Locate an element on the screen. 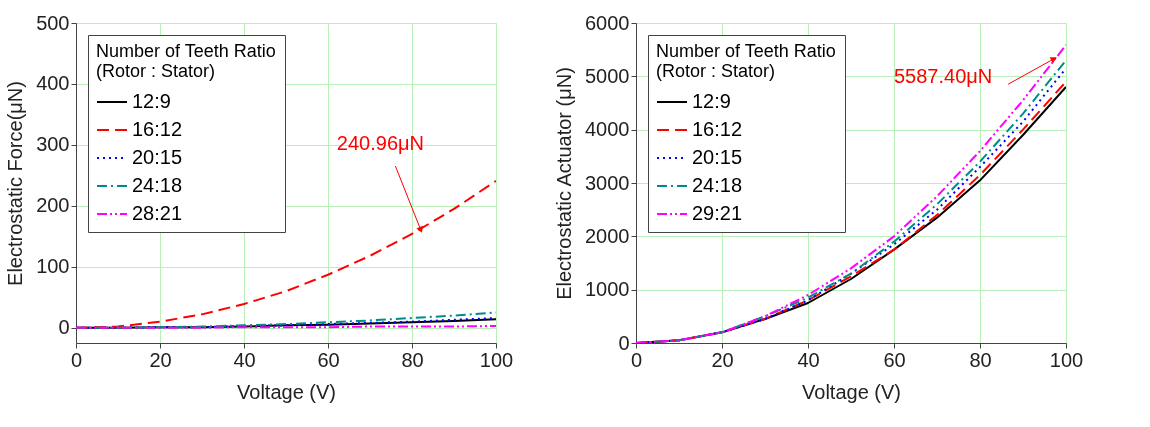 This screenshot has width=1150, height=427. y-axis-title: Electrostatic Force(μN) is located at coordinates (15, 183).